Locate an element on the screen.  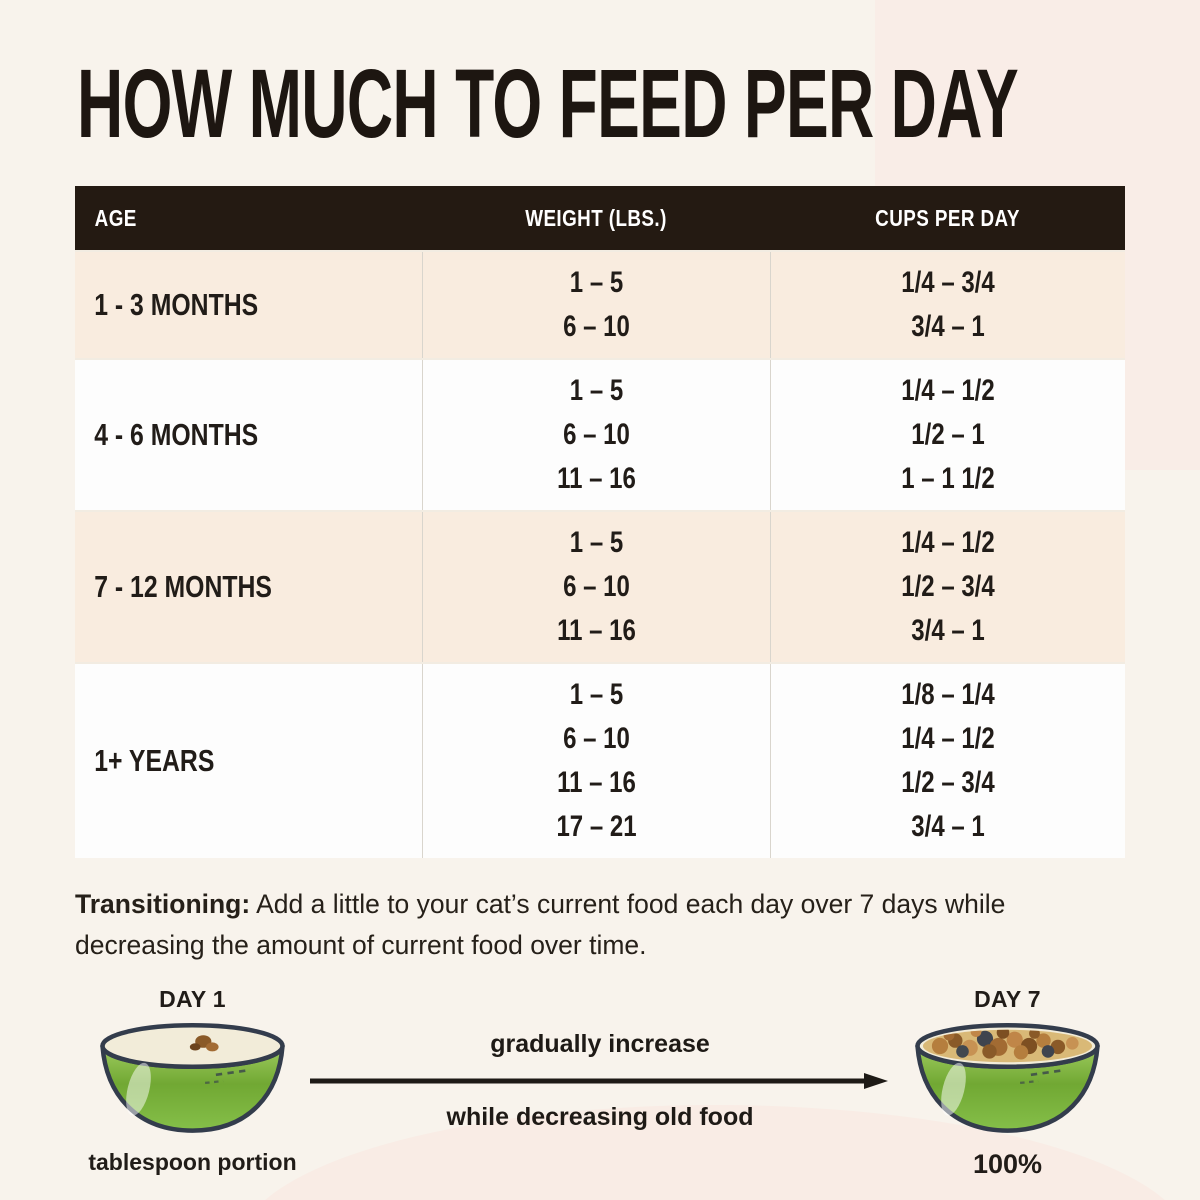
day7-bowl-block: DAY 7 is located at coordinates (1007, 1083).